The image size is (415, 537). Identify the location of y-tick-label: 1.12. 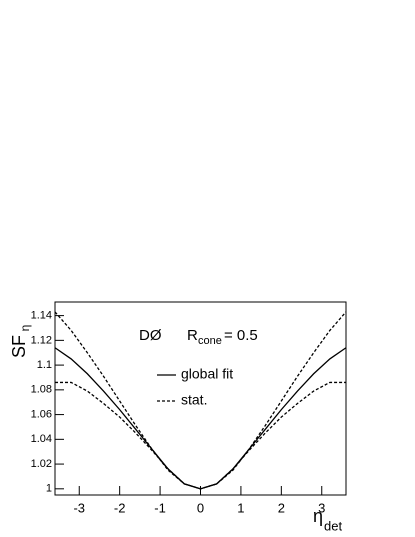
(41, 340).